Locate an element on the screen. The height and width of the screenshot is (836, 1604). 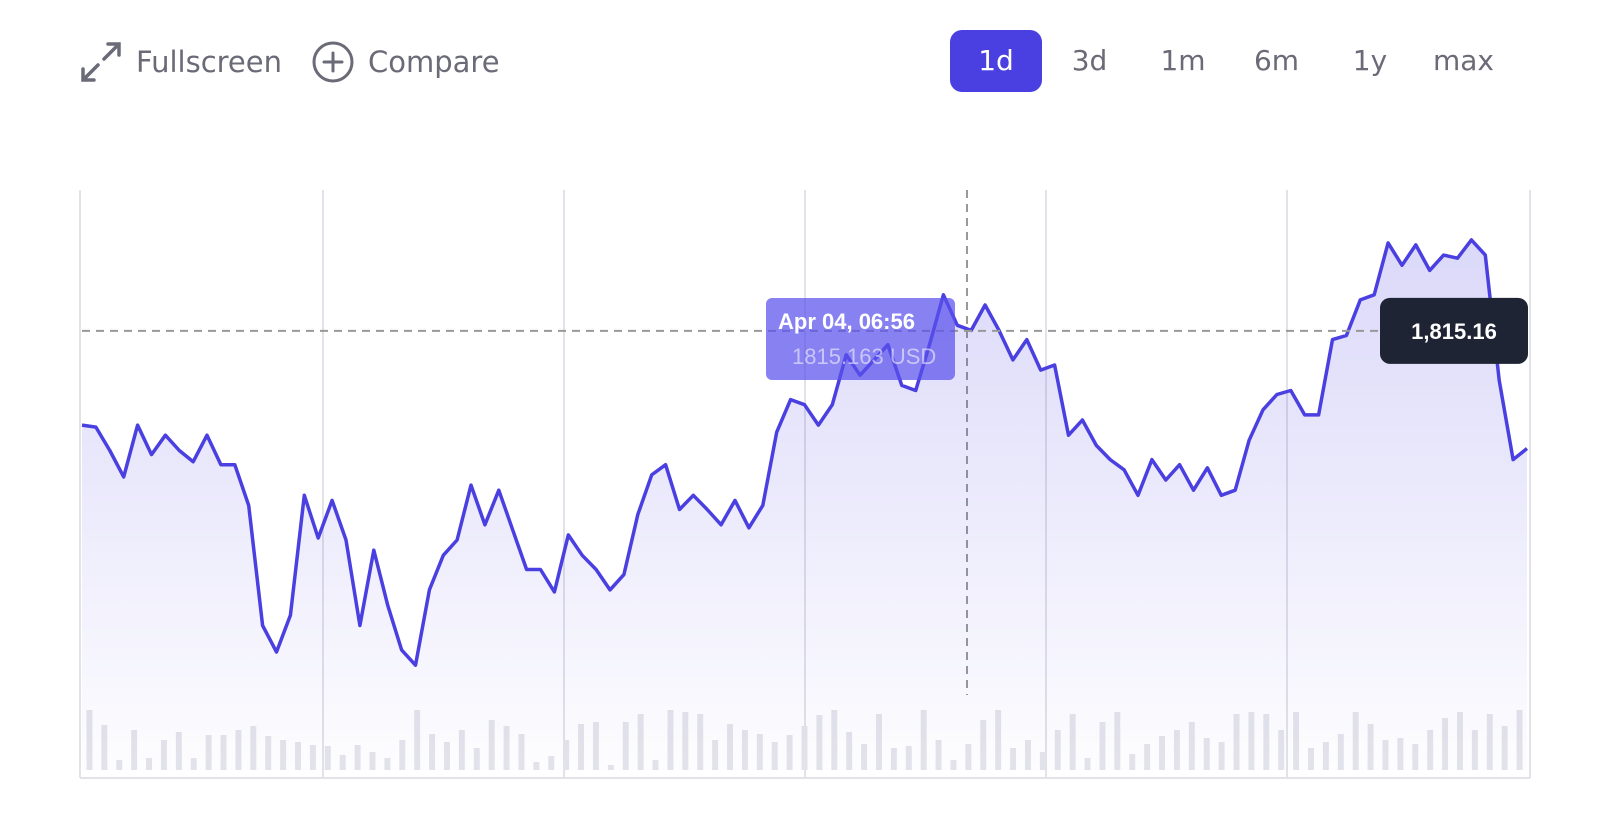
fullscreen-button: Fullscreen is located at coordinates (181, 62).